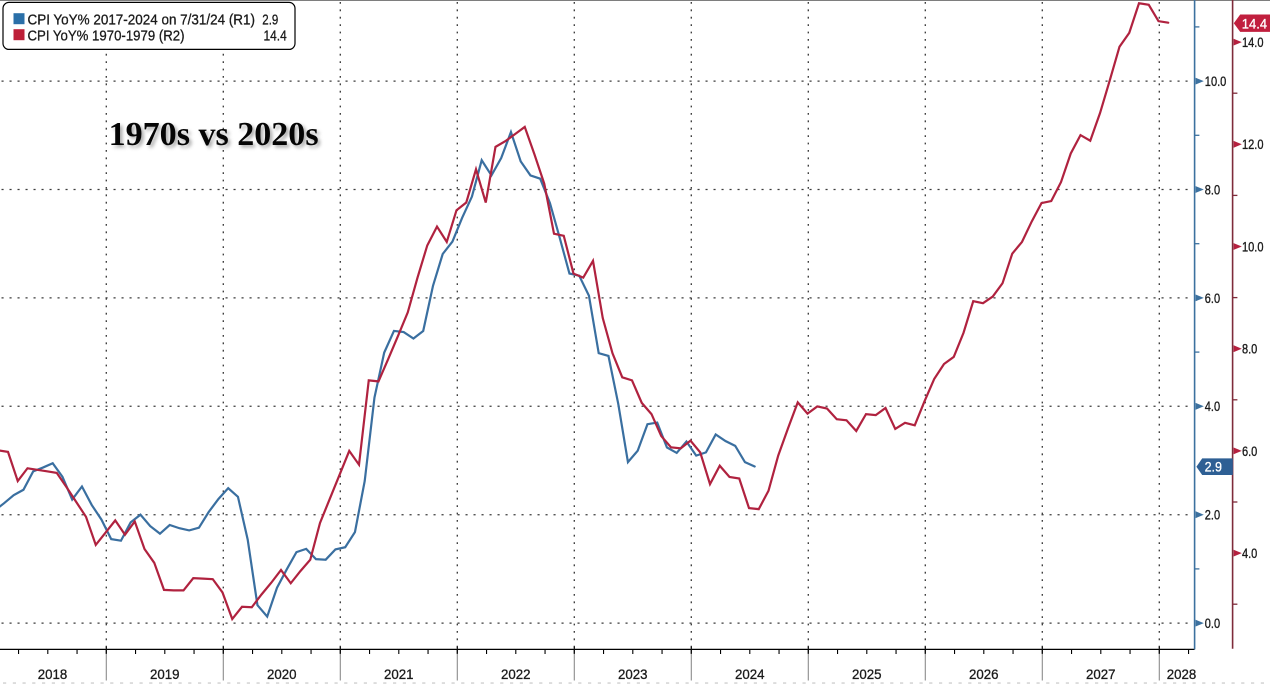 This screenshot has width=1270, height=684. I want to click on svg-text: 2022, so click(516, 674).